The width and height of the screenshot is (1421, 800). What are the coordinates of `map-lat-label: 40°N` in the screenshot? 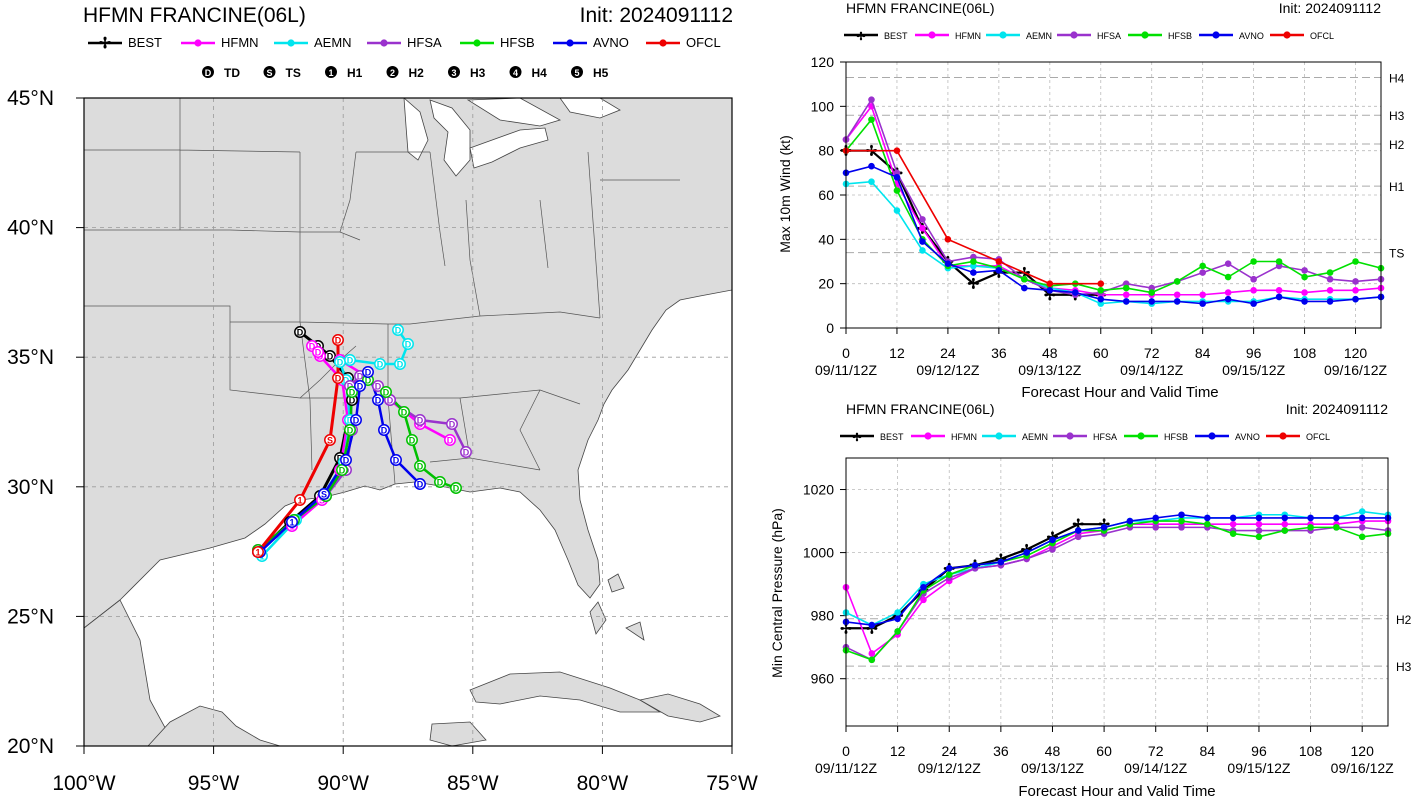 It's located at (30, 228).